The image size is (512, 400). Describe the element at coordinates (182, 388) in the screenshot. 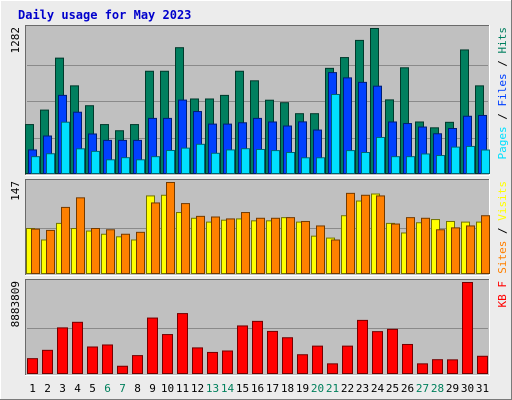

I see `x-label-day-11: 11` at that location.